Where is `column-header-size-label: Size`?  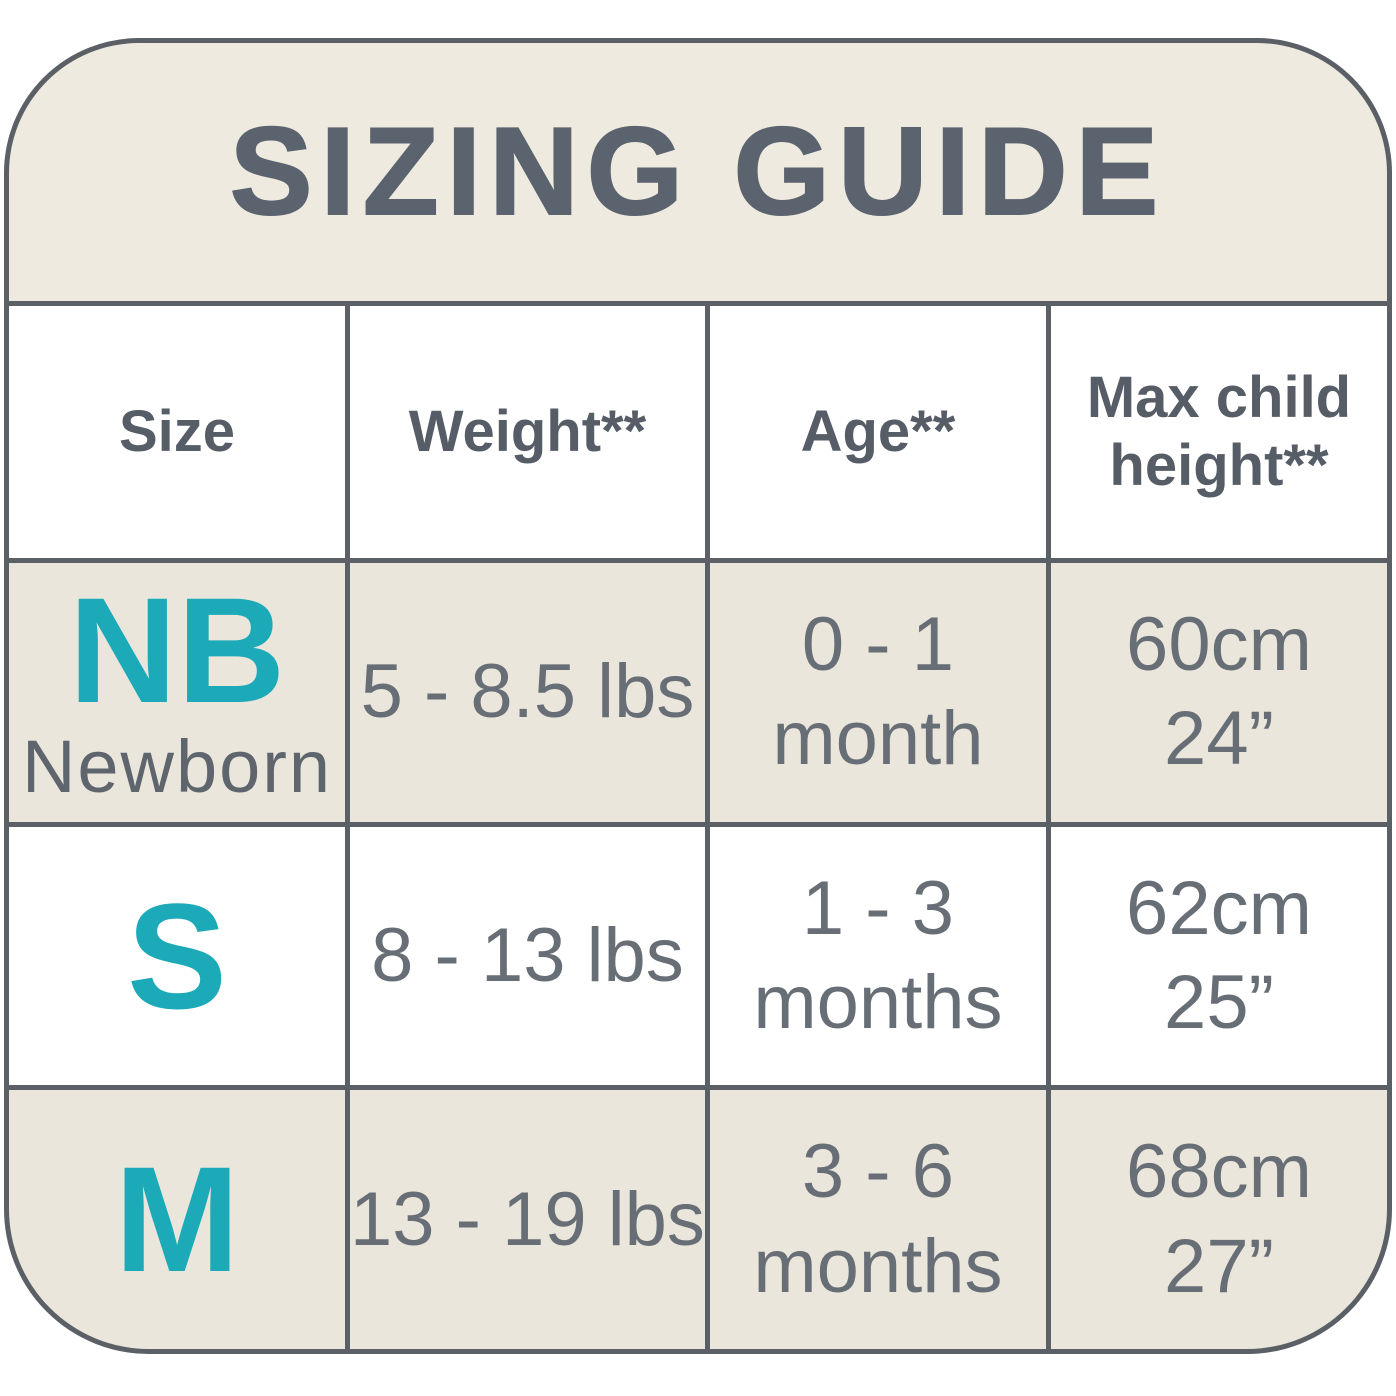
column-header-size-label: Size is located at coordinates (177, 431).